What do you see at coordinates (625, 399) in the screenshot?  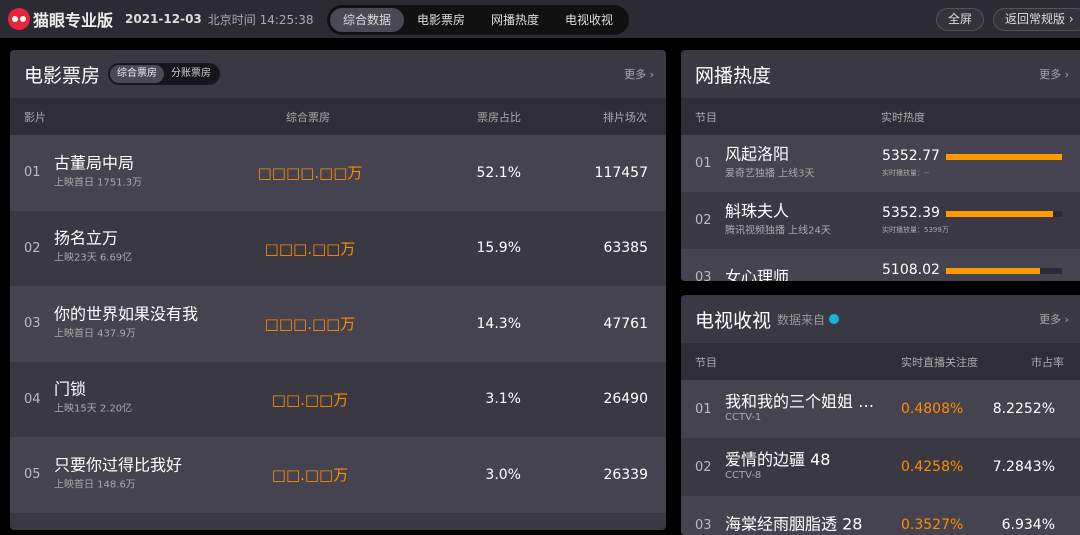 I see `shows-value: 26490` at bounding box center [625, 399].